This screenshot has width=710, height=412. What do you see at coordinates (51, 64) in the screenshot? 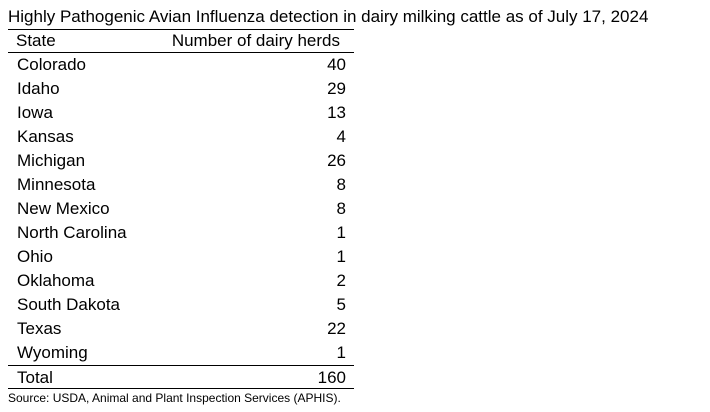
I see `row-state: Colorado` at bounding box center [51, 64].